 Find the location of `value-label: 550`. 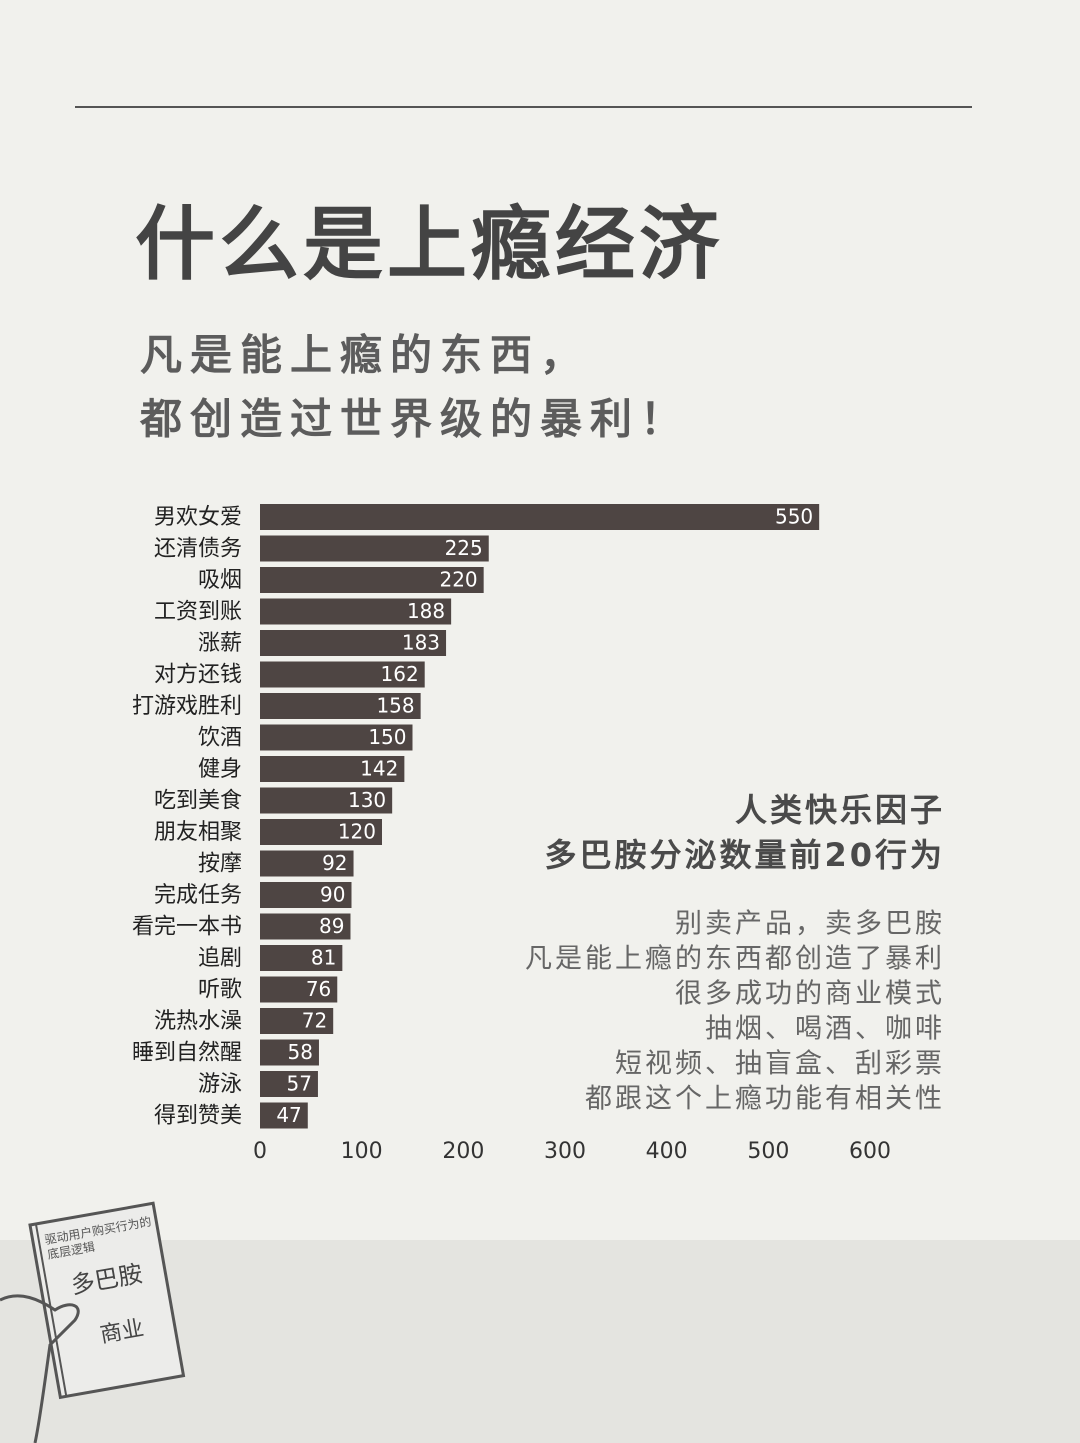

value-label: 550 is located at coordinates (794, 517).